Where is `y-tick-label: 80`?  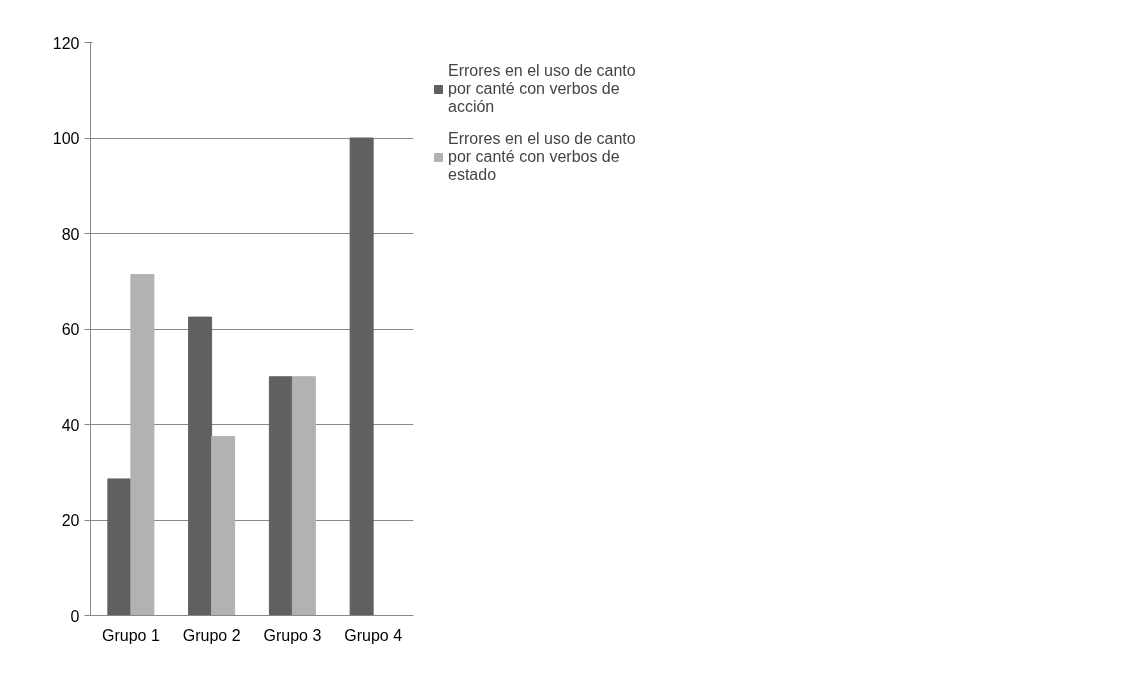
y-tick-label: 80 is located at coordinates (70, 234).